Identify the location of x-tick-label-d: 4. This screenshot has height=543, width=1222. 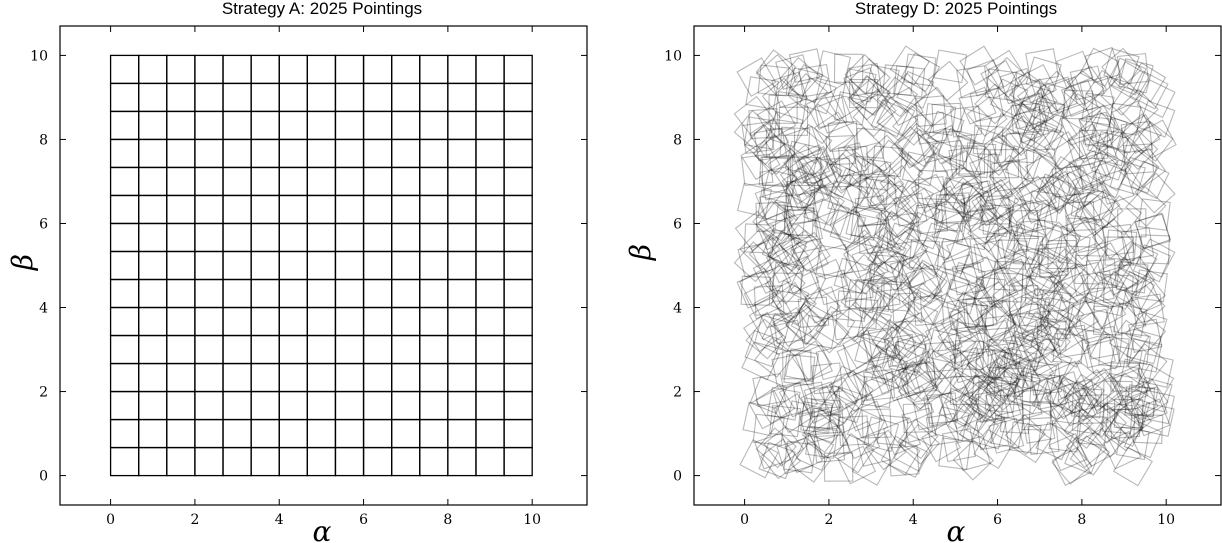
(913, 520).